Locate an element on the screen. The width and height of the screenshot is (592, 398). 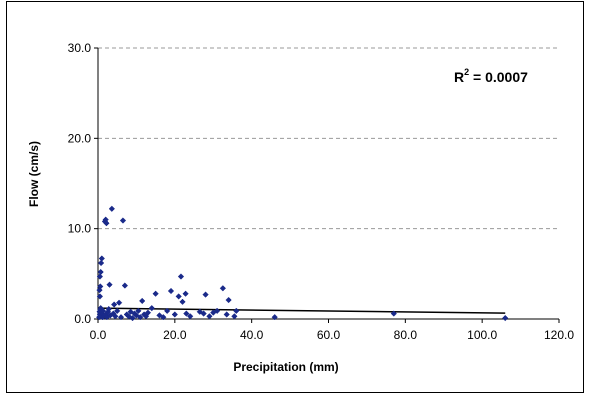
x-tick-label: 100.0 is located at coordinates (482, 335).